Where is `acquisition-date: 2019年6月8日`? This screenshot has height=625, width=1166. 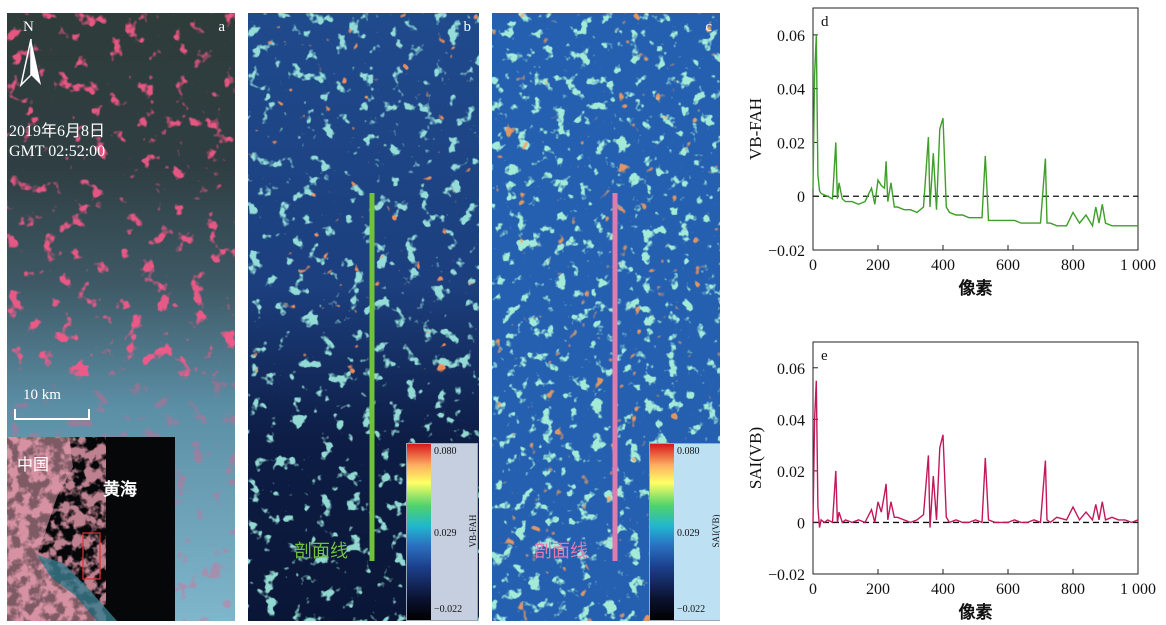 acquisition-date: 2019年6月8日 is located at coordinates (57, 131).